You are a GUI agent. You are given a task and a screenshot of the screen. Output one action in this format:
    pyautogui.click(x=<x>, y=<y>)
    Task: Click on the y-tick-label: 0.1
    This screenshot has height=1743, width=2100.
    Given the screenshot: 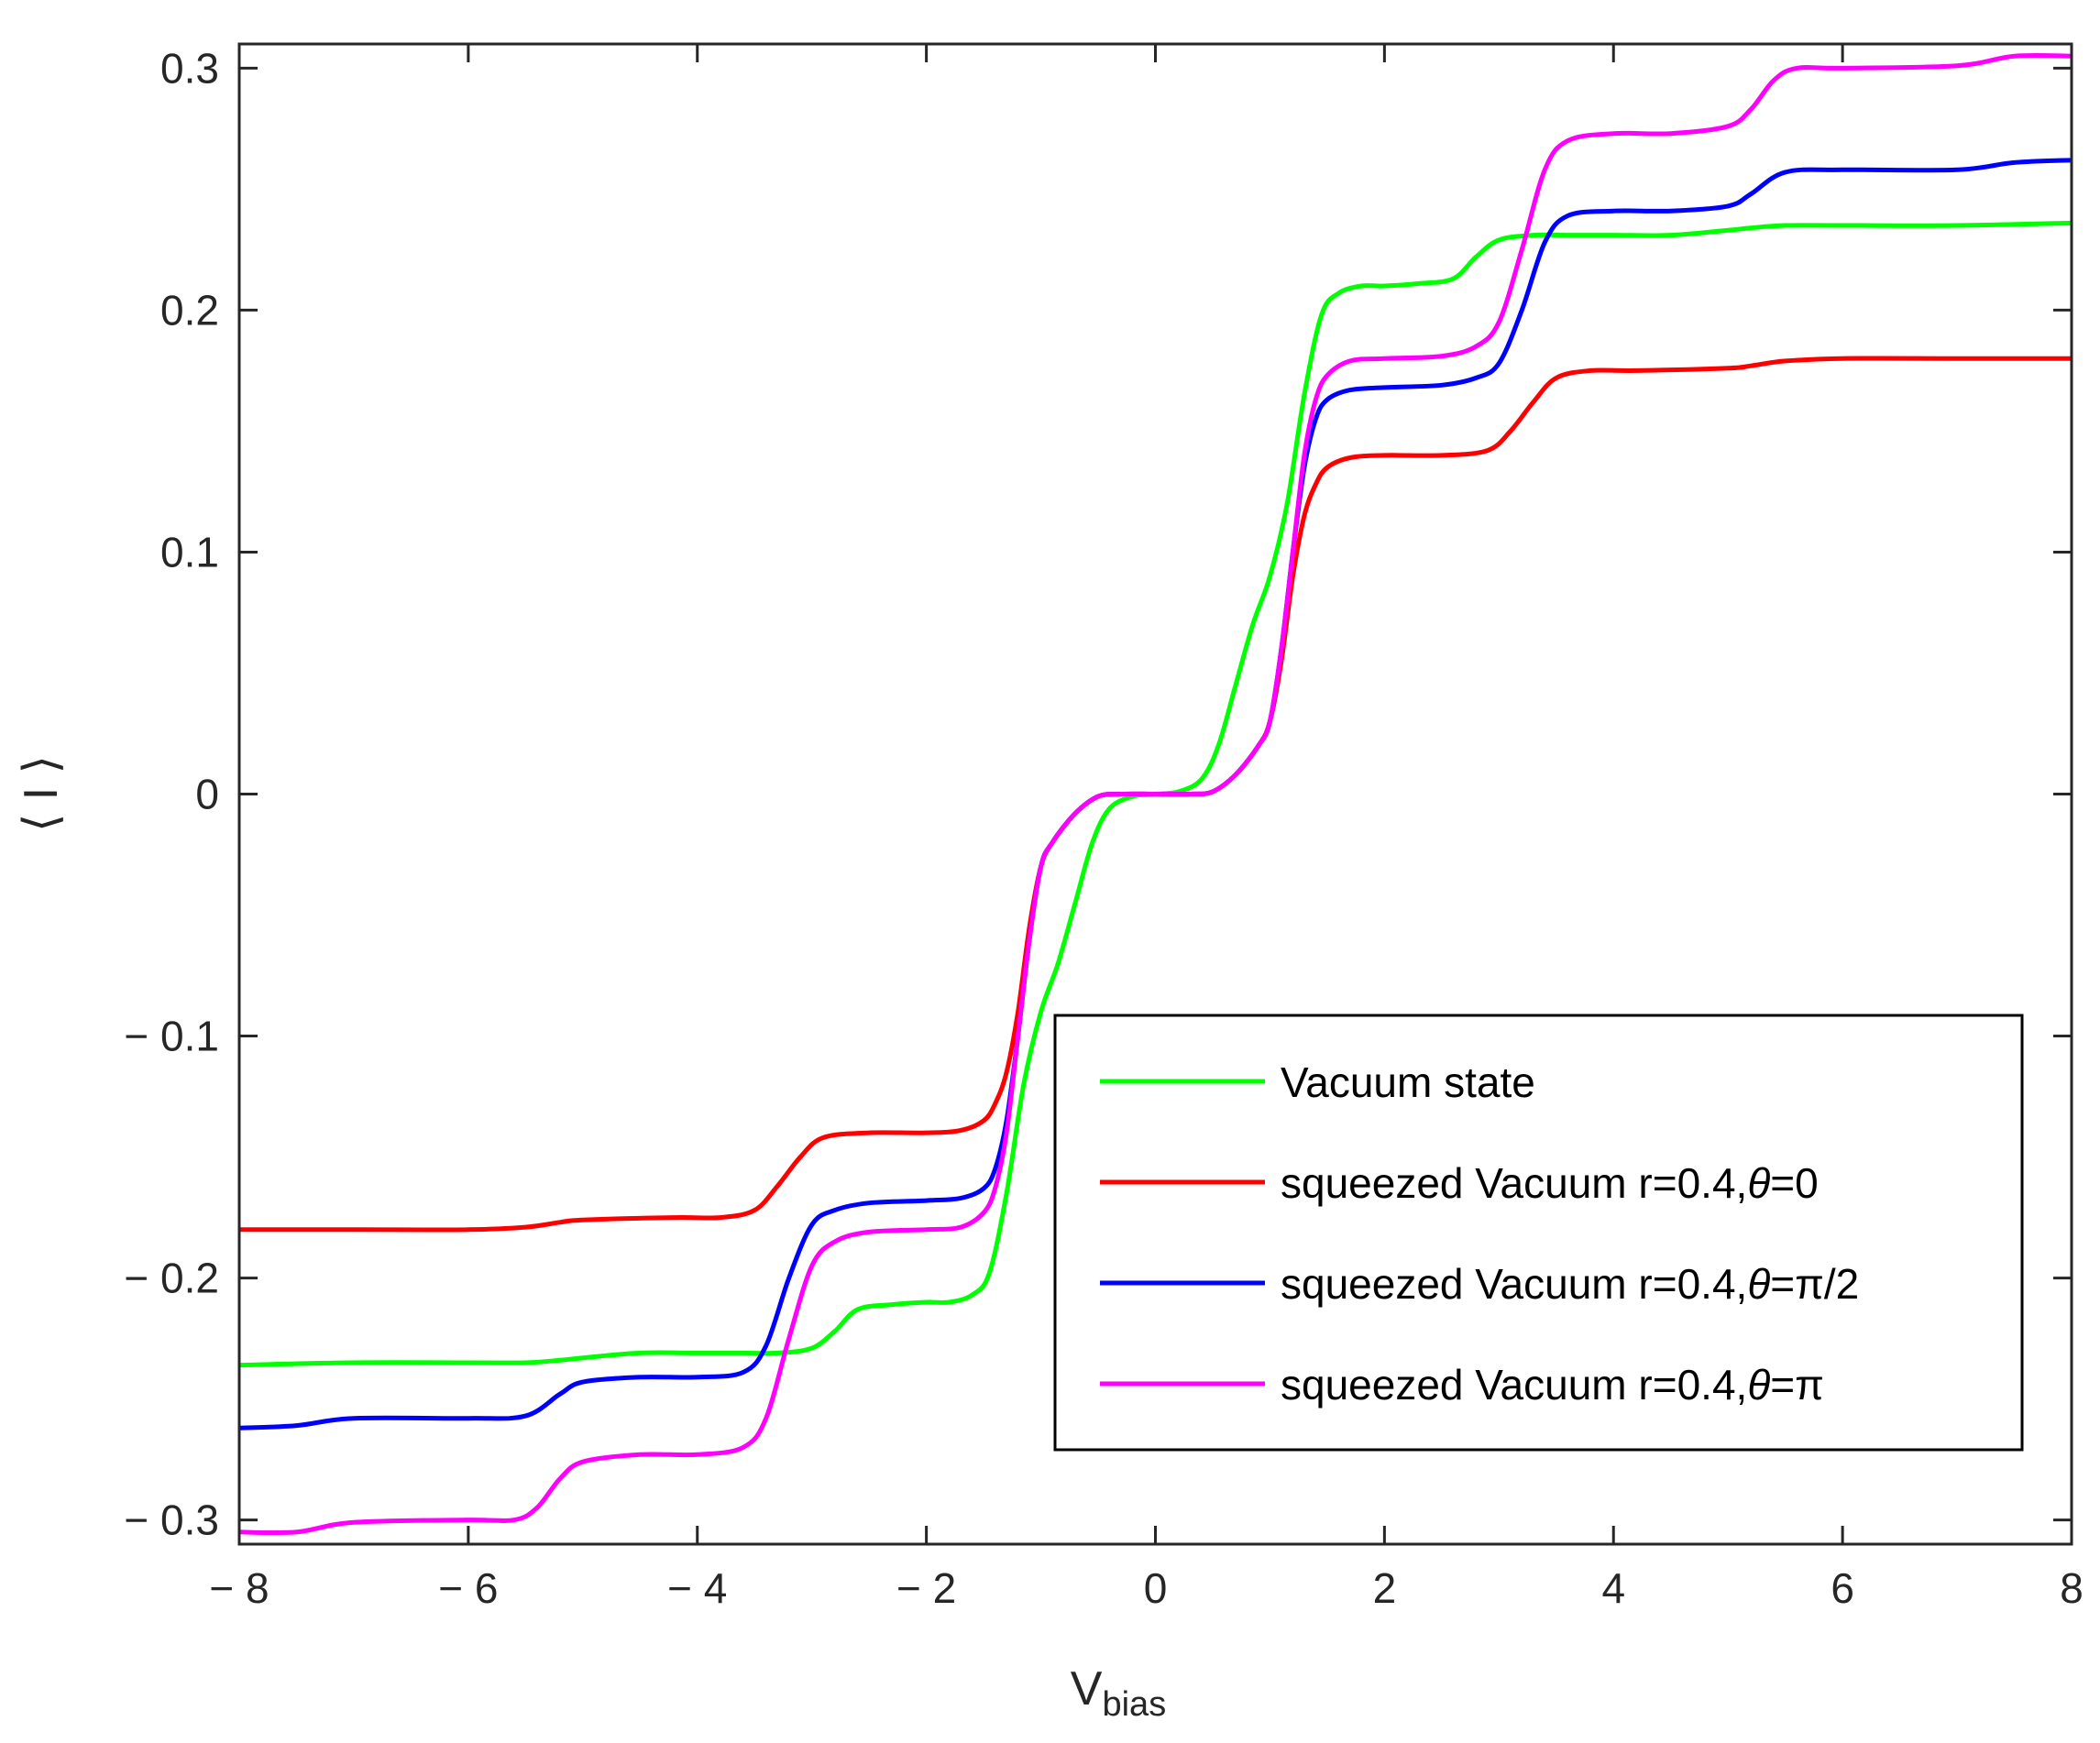 What is the action you would take?
    pyautogui.click(x=189, y=552)
    